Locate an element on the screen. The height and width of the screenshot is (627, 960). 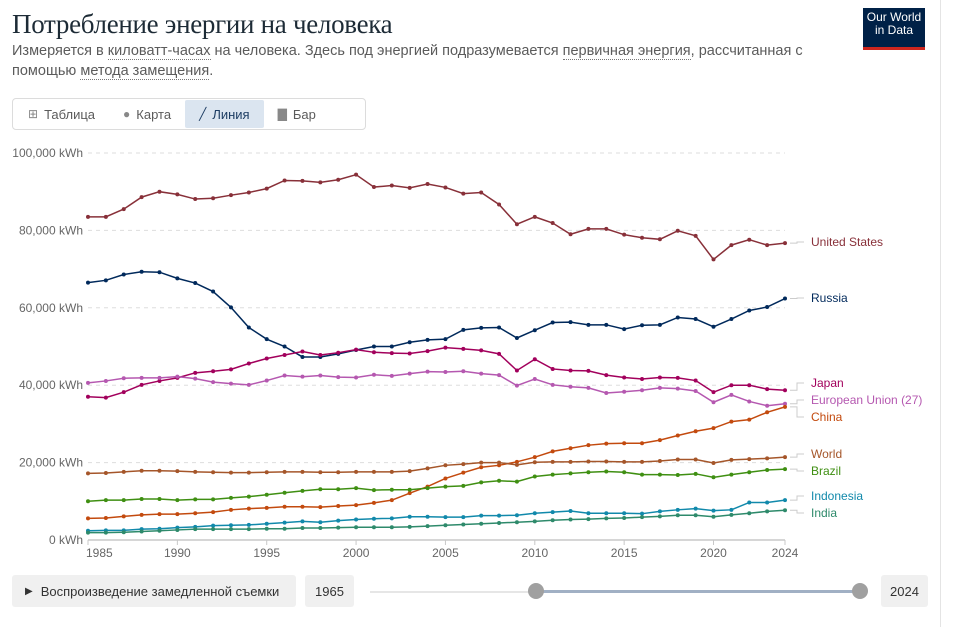
term-link-primary-energy: первичная энергия is located at coordinates (626, 51).